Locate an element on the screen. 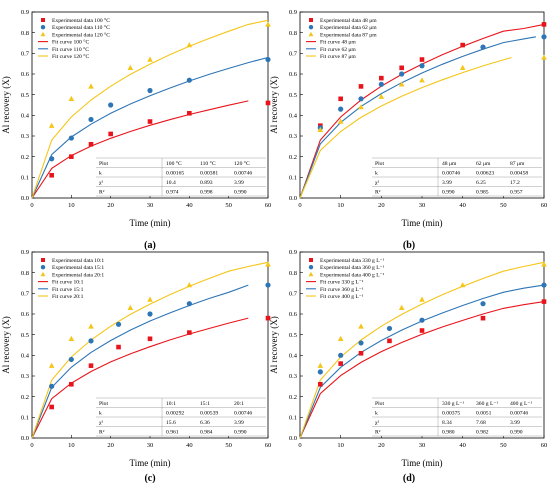 The width and height of the screenshot is (550, 483). table-cell: 0.0051 is located at coordinates (484, 414).